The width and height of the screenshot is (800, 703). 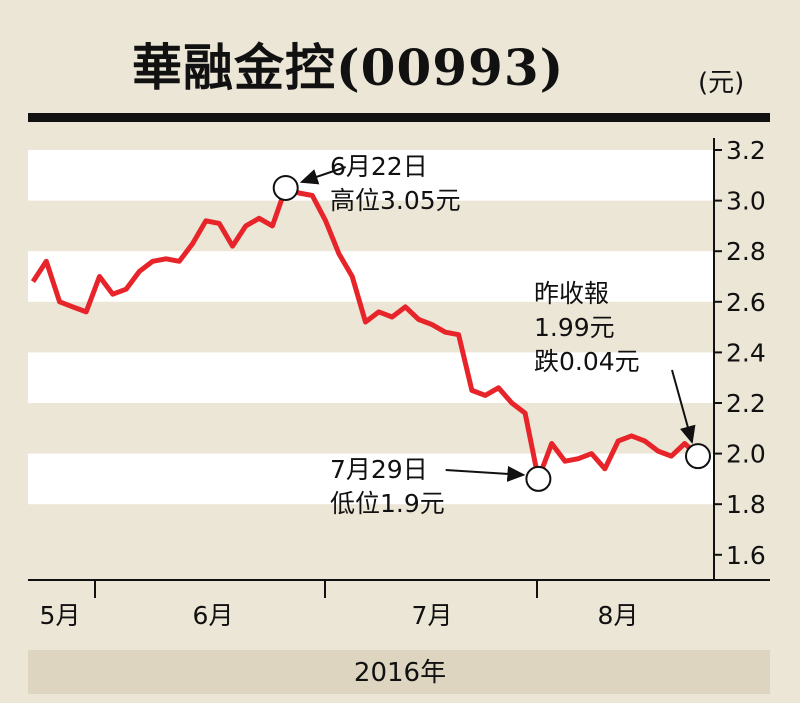 I want to click on chart-title: 華融金控(00993), so click(x=348, y=67).